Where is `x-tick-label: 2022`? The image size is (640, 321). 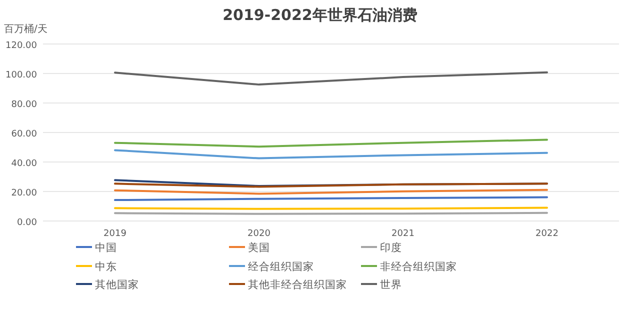
x-tick-label: 2022 is located at coordinates (547, 234).